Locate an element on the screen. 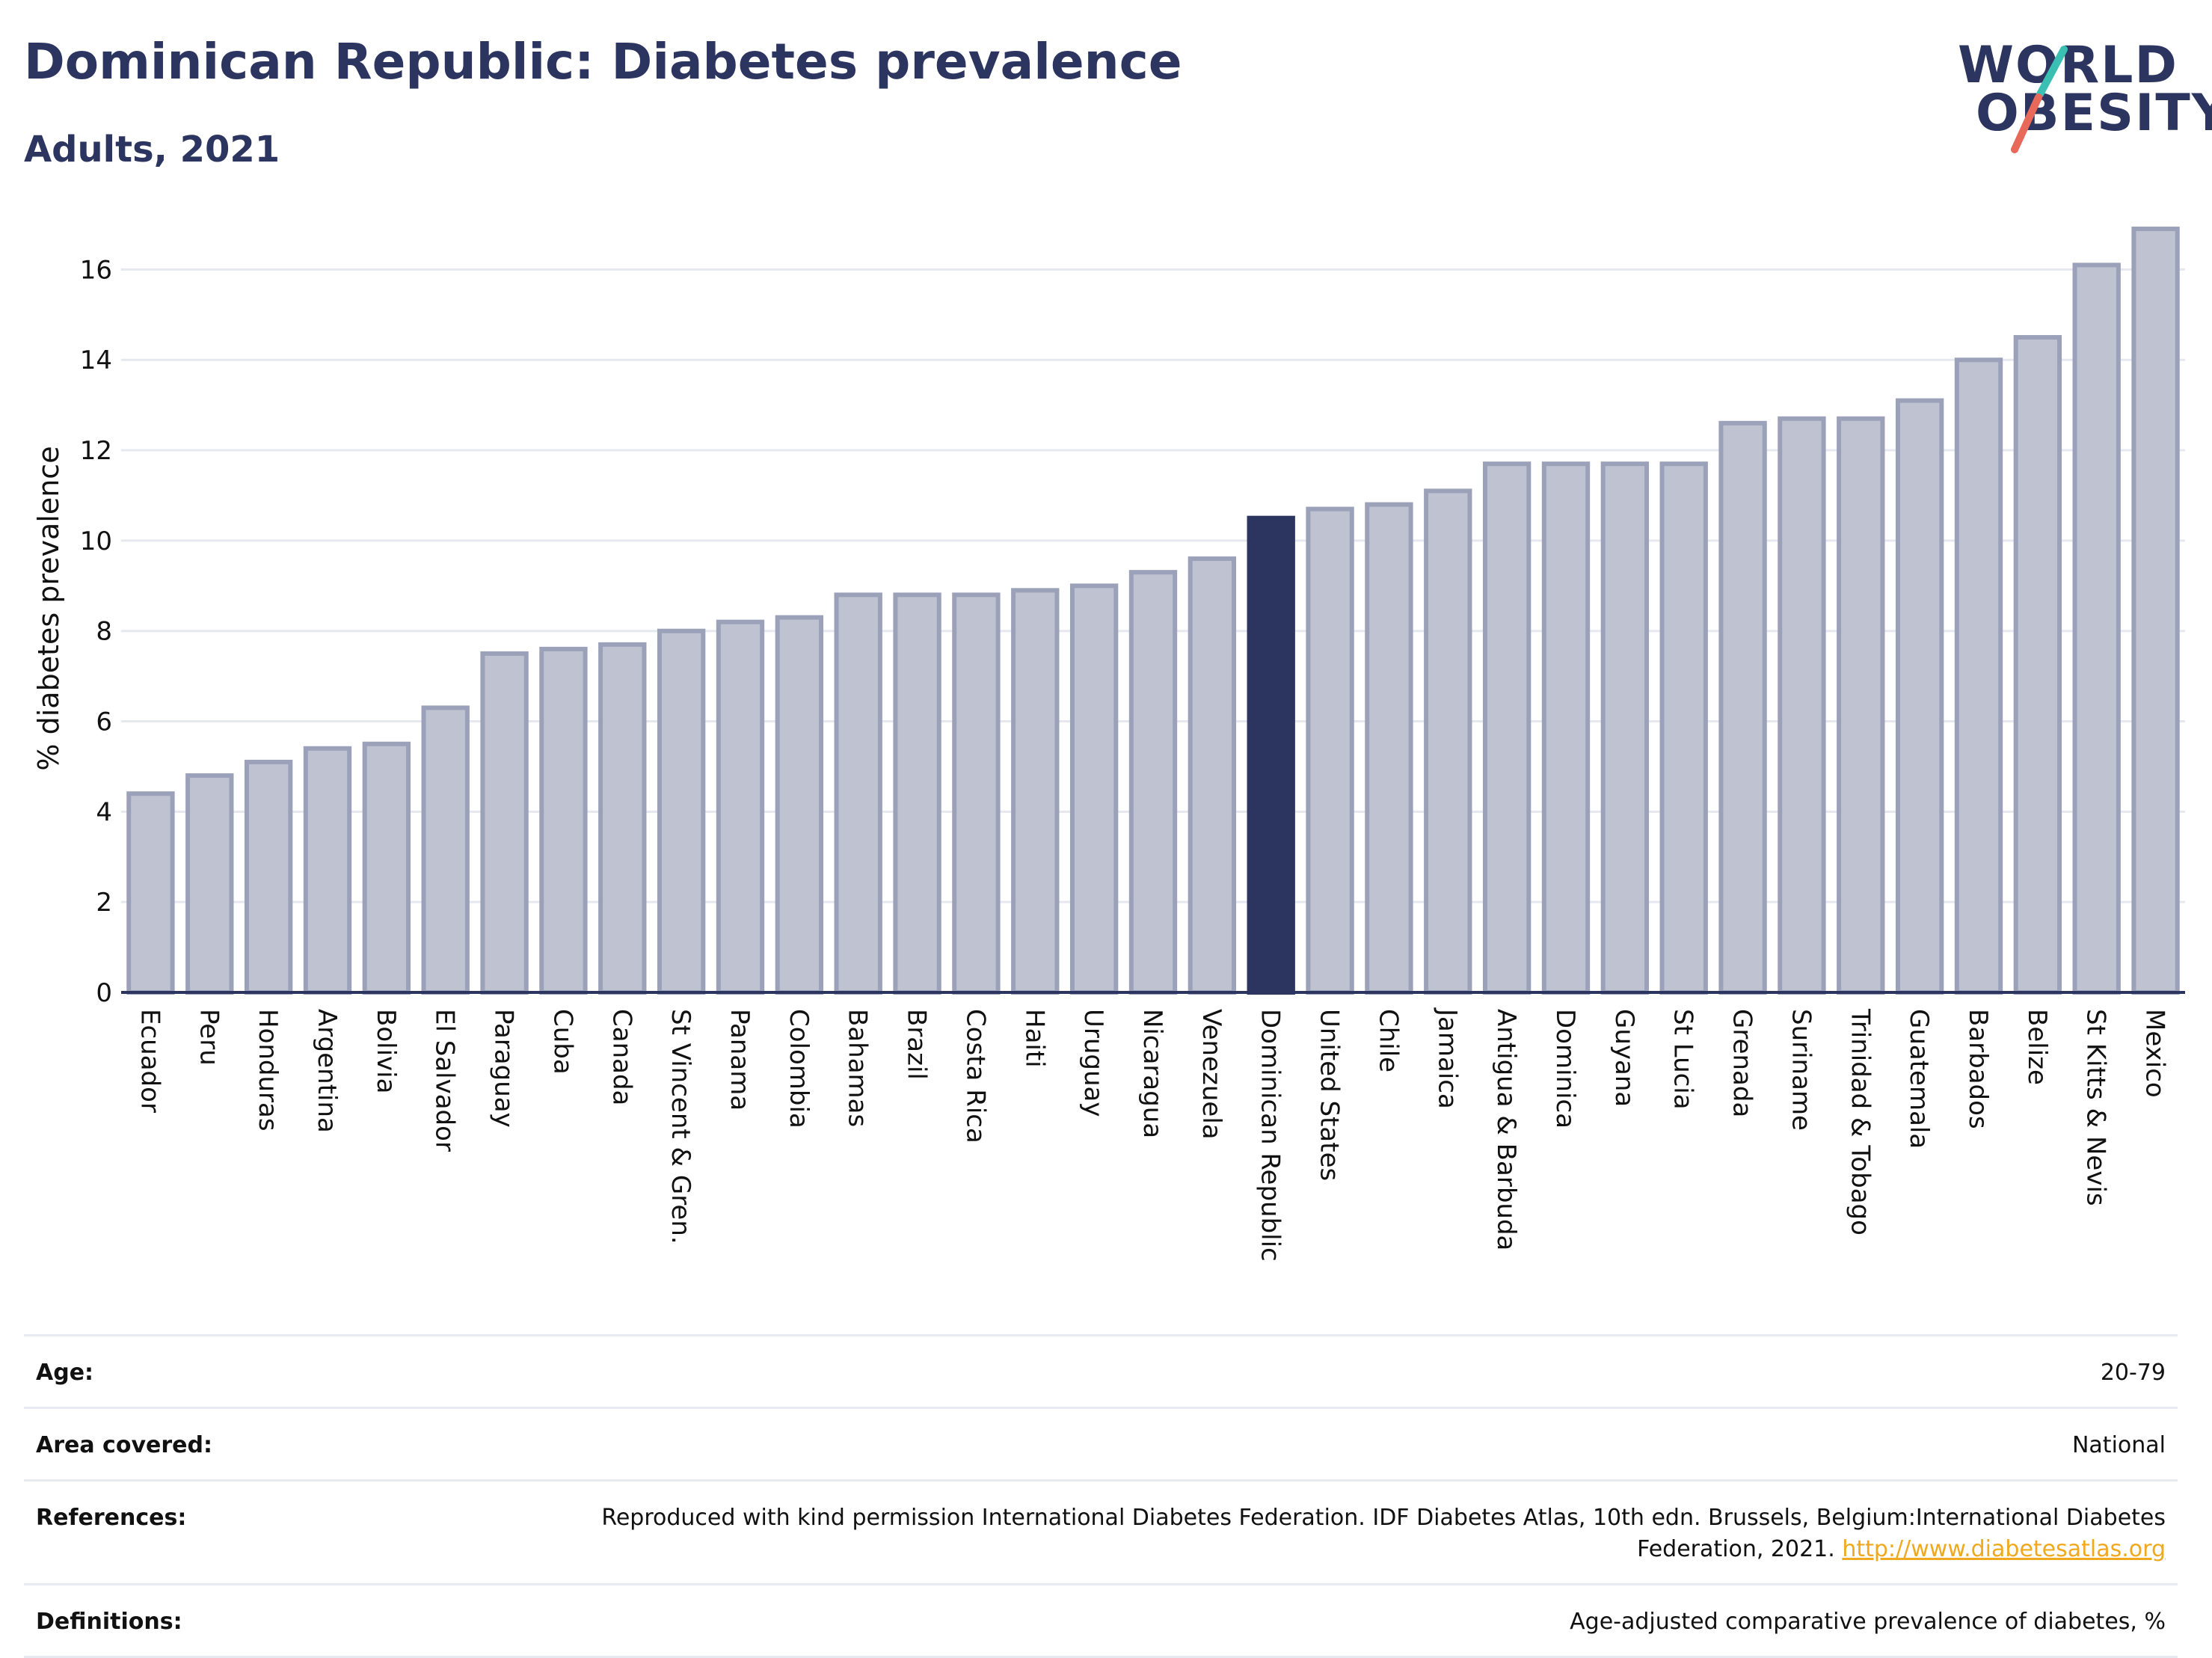 The image size is (2212, 1658). y-tick-label: 0 is located at coordinates (104, 993).